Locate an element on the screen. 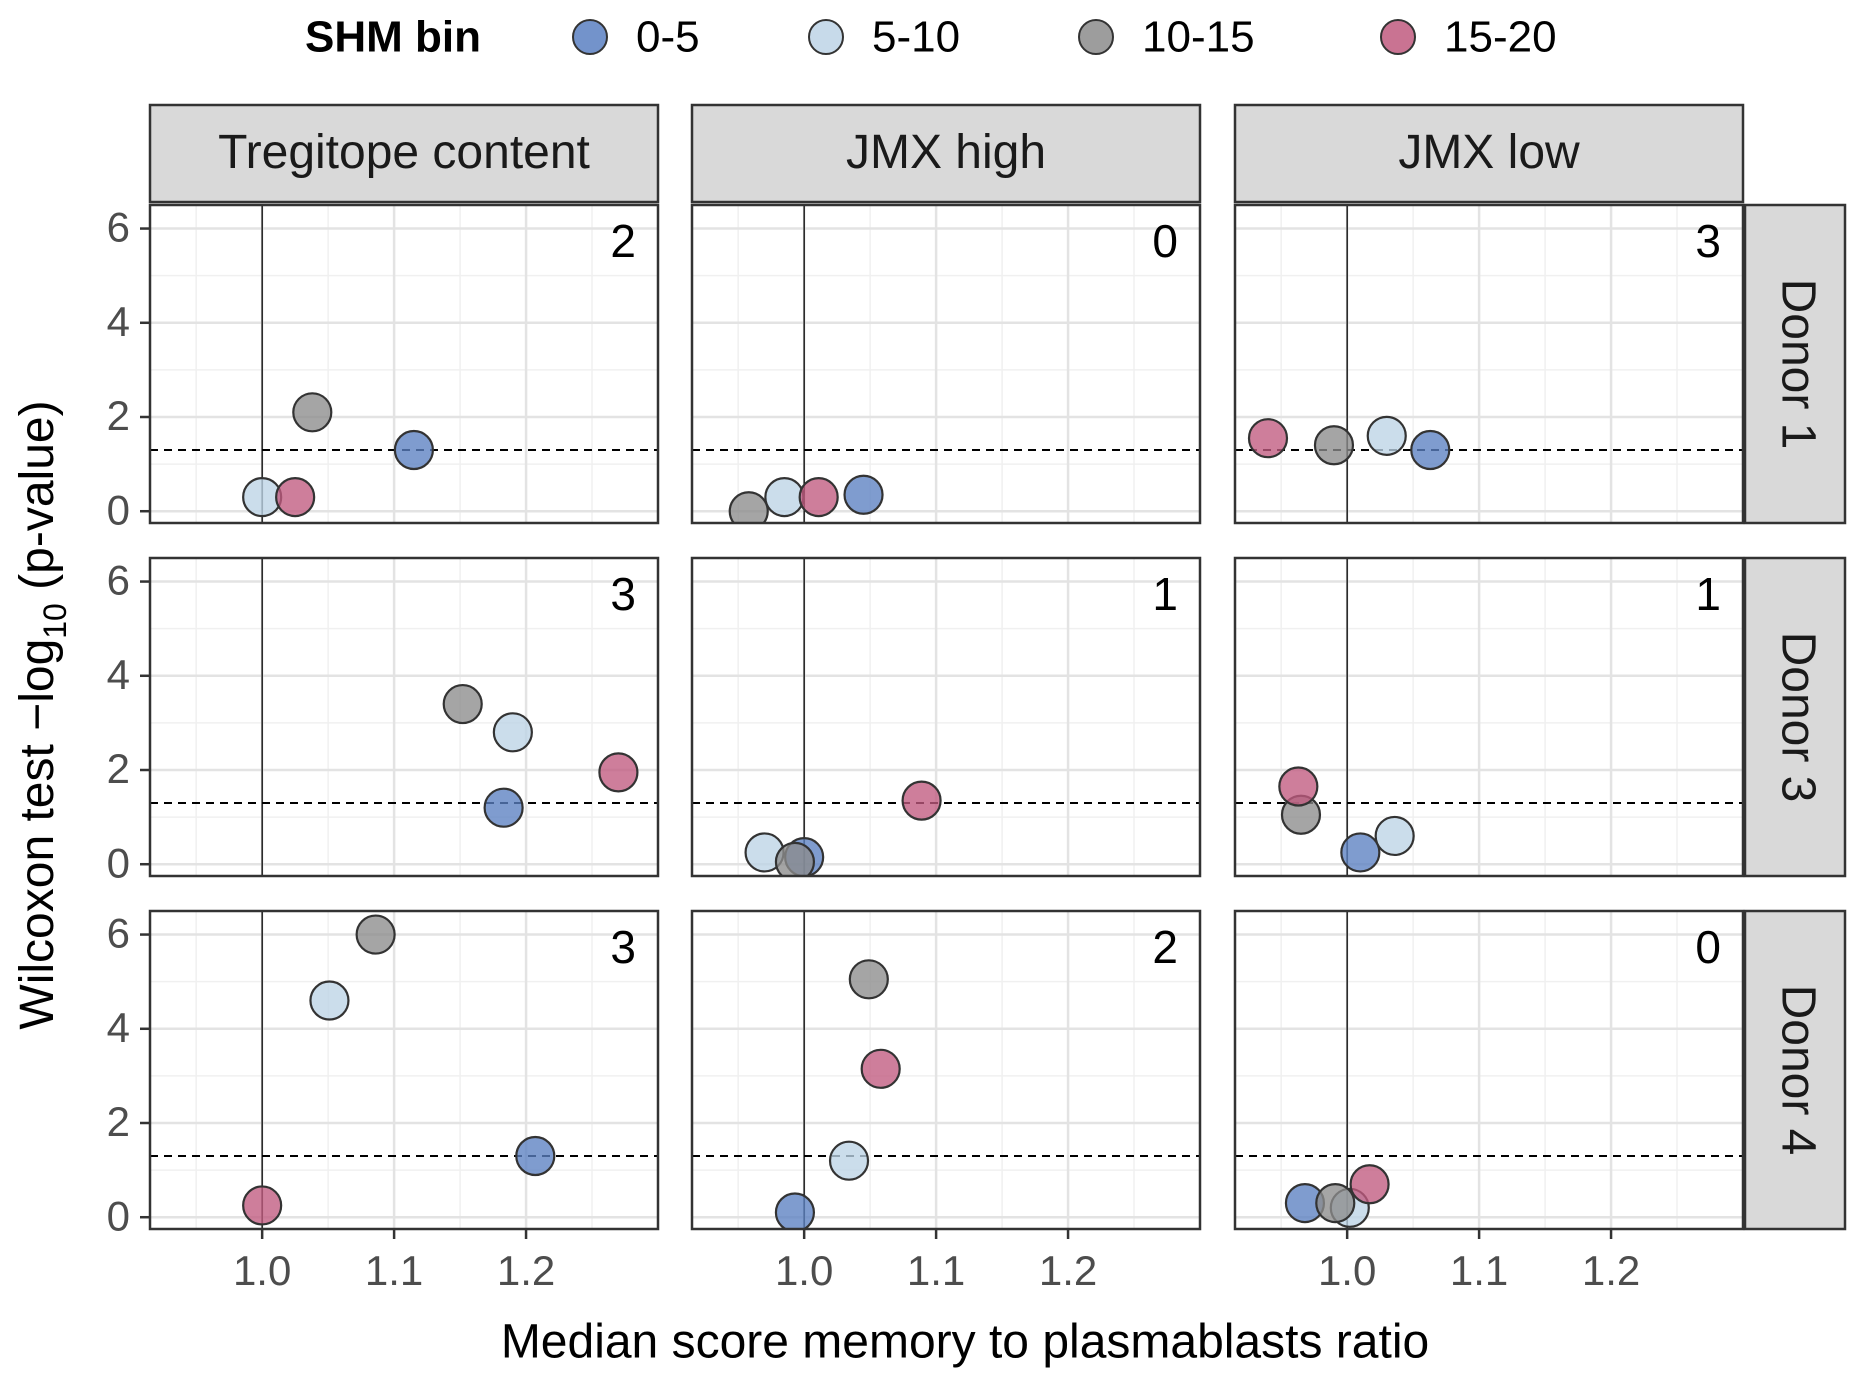 This screenshot has width=1858, height=1388. legend-entry-5-10: 5-10 is located at coordinates (884, 37).